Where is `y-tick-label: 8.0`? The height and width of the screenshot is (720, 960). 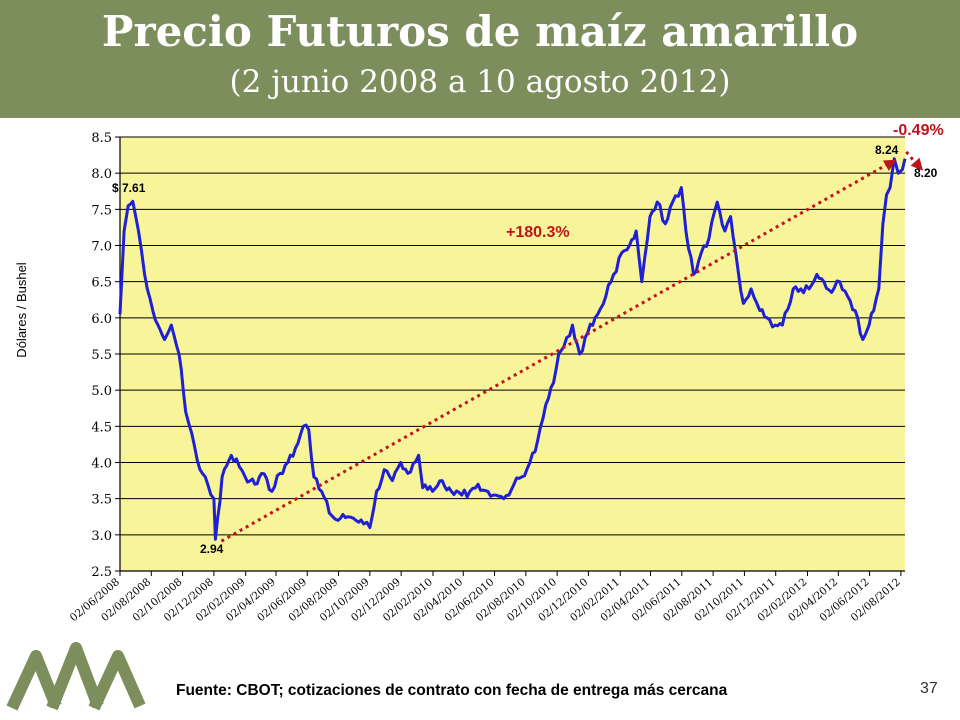
y-tick-label: 8.0 is located at coordinates (101, 174).